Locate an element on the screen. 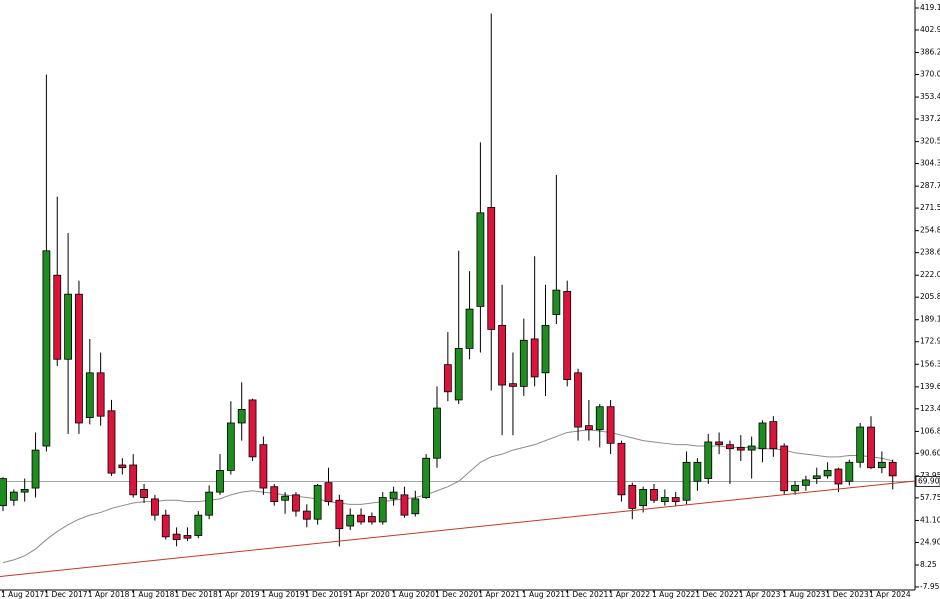 The width and height of the screenshot is (940, 599). y-tick-label: 8.25 is located at coordinates (928, 564).